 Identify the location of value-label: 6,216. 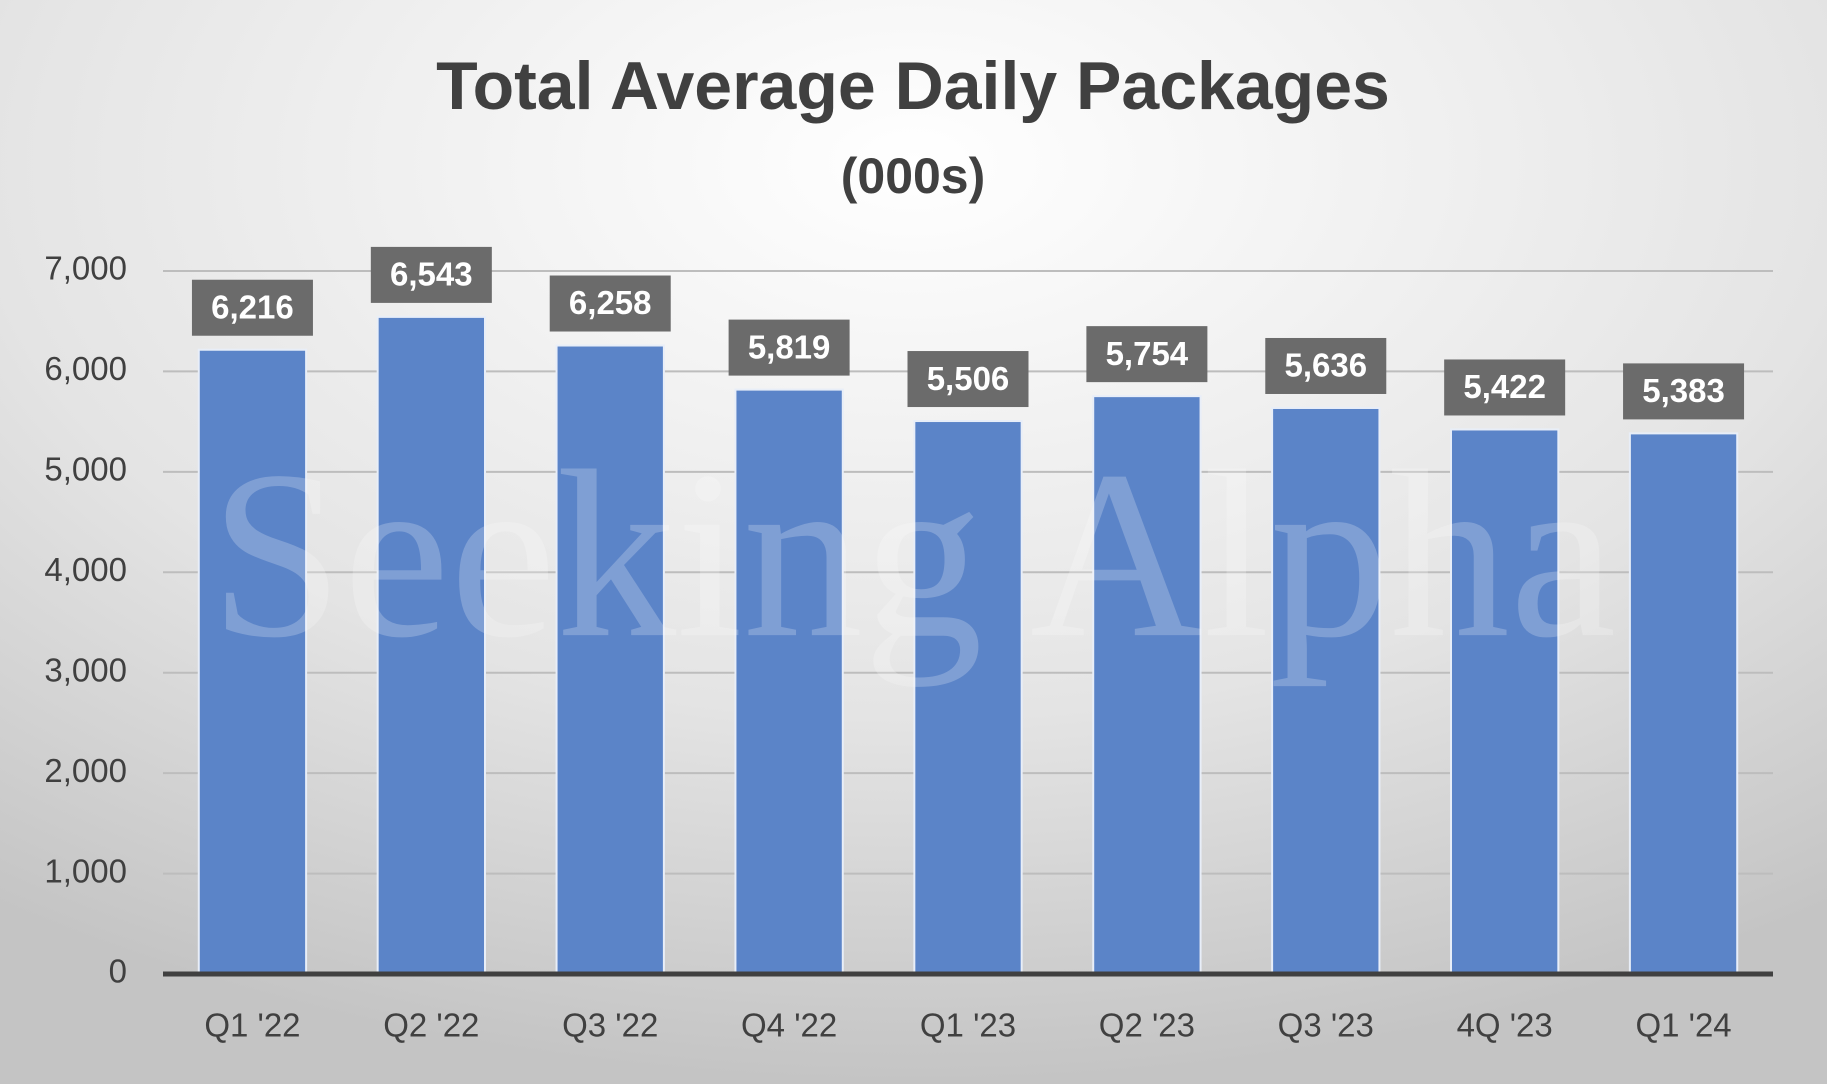
(252, 306).